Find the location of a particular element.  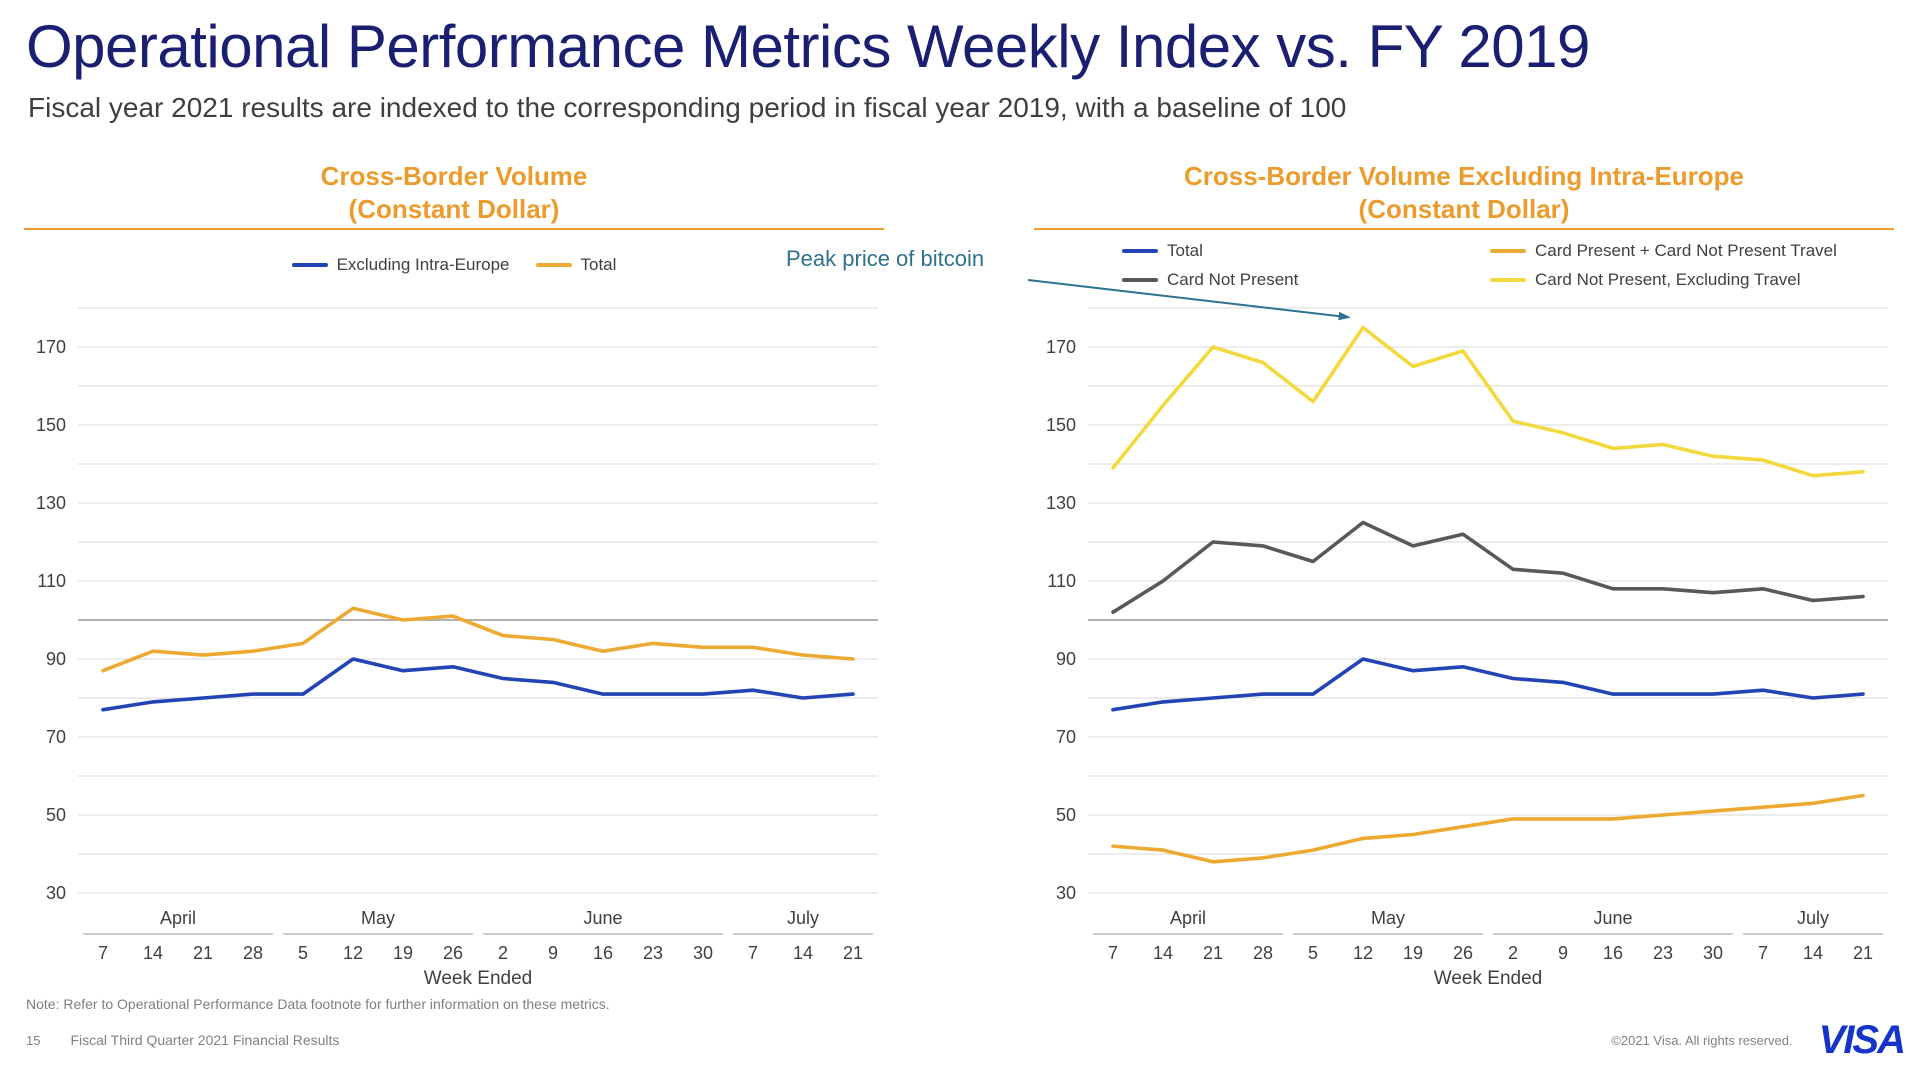

annotation-arrow-line is located at coordinates (1185, 298).